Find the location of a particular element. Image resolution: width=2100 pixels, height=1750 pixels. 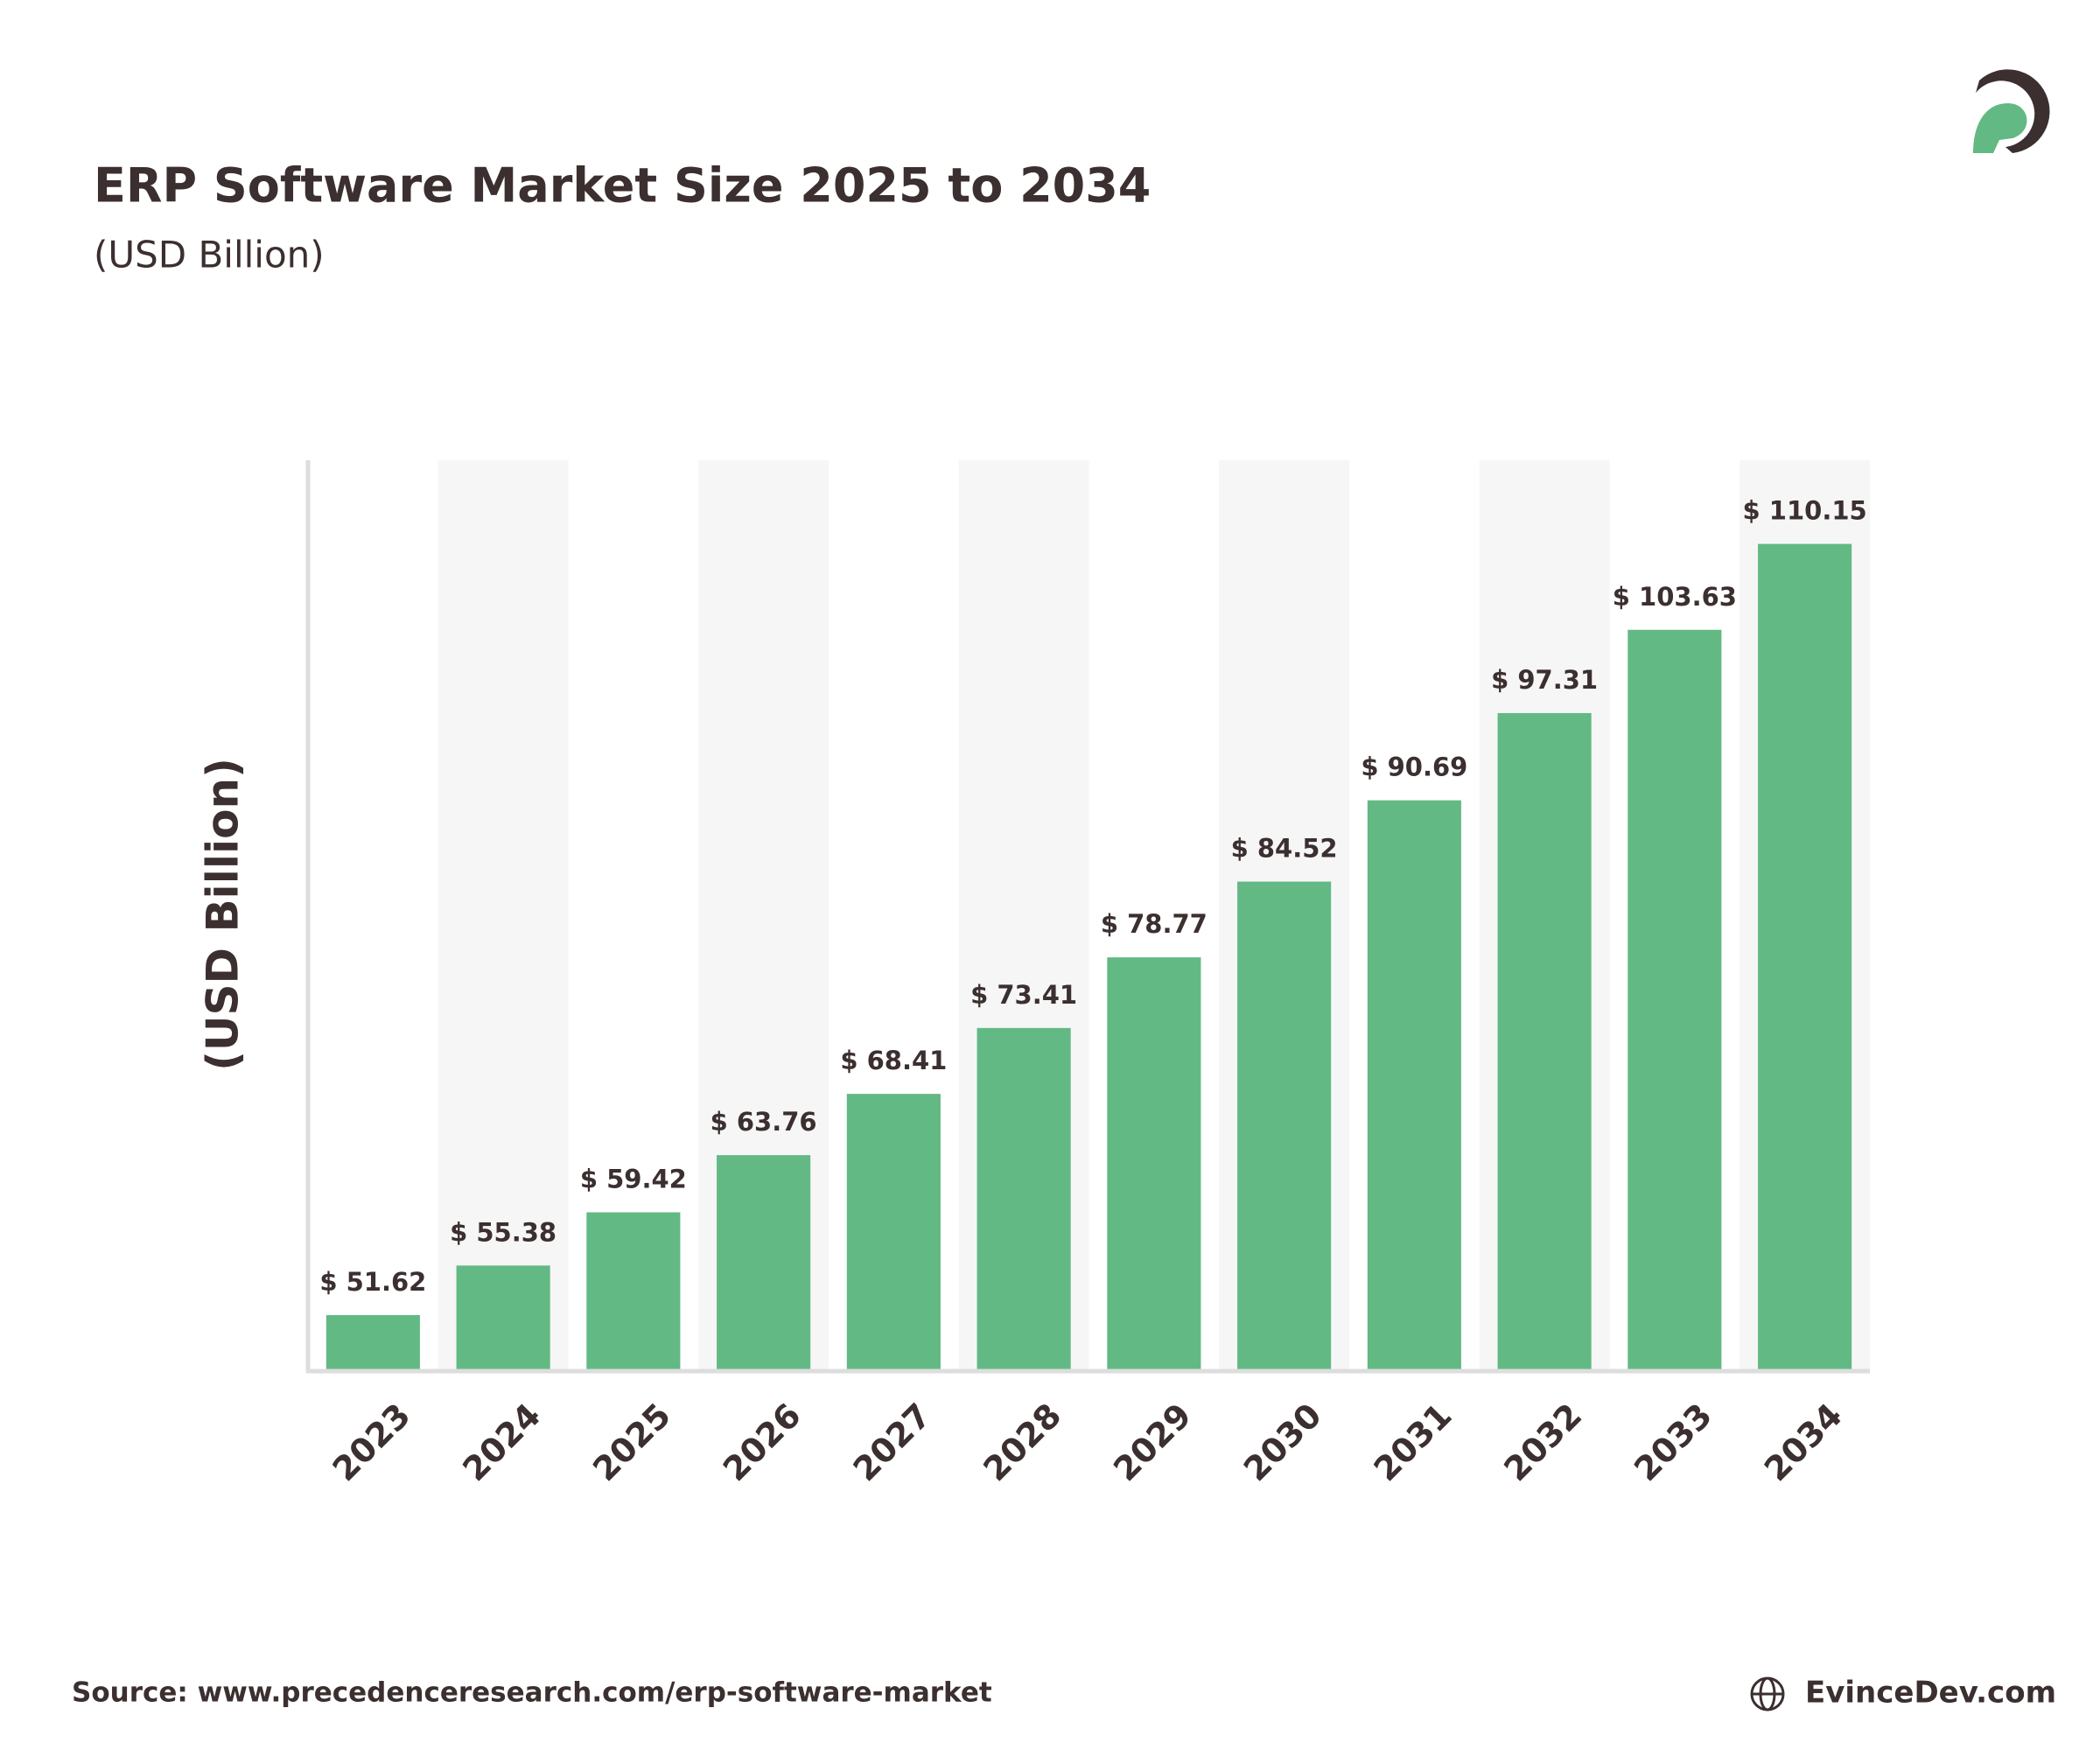

value-label: $ 55.38 is located at coordinates (503, 1232).